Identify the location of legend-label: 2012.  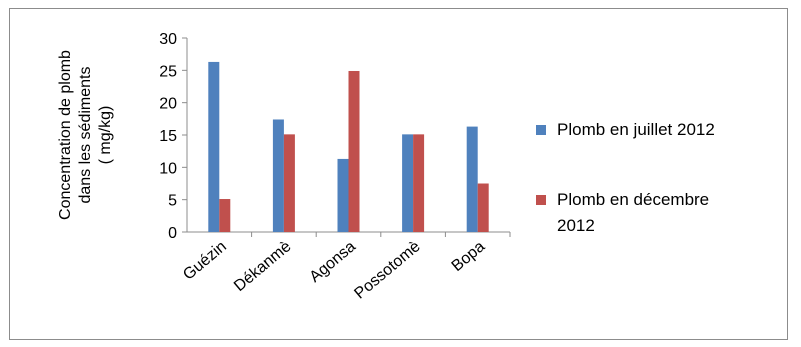
(576, 225).